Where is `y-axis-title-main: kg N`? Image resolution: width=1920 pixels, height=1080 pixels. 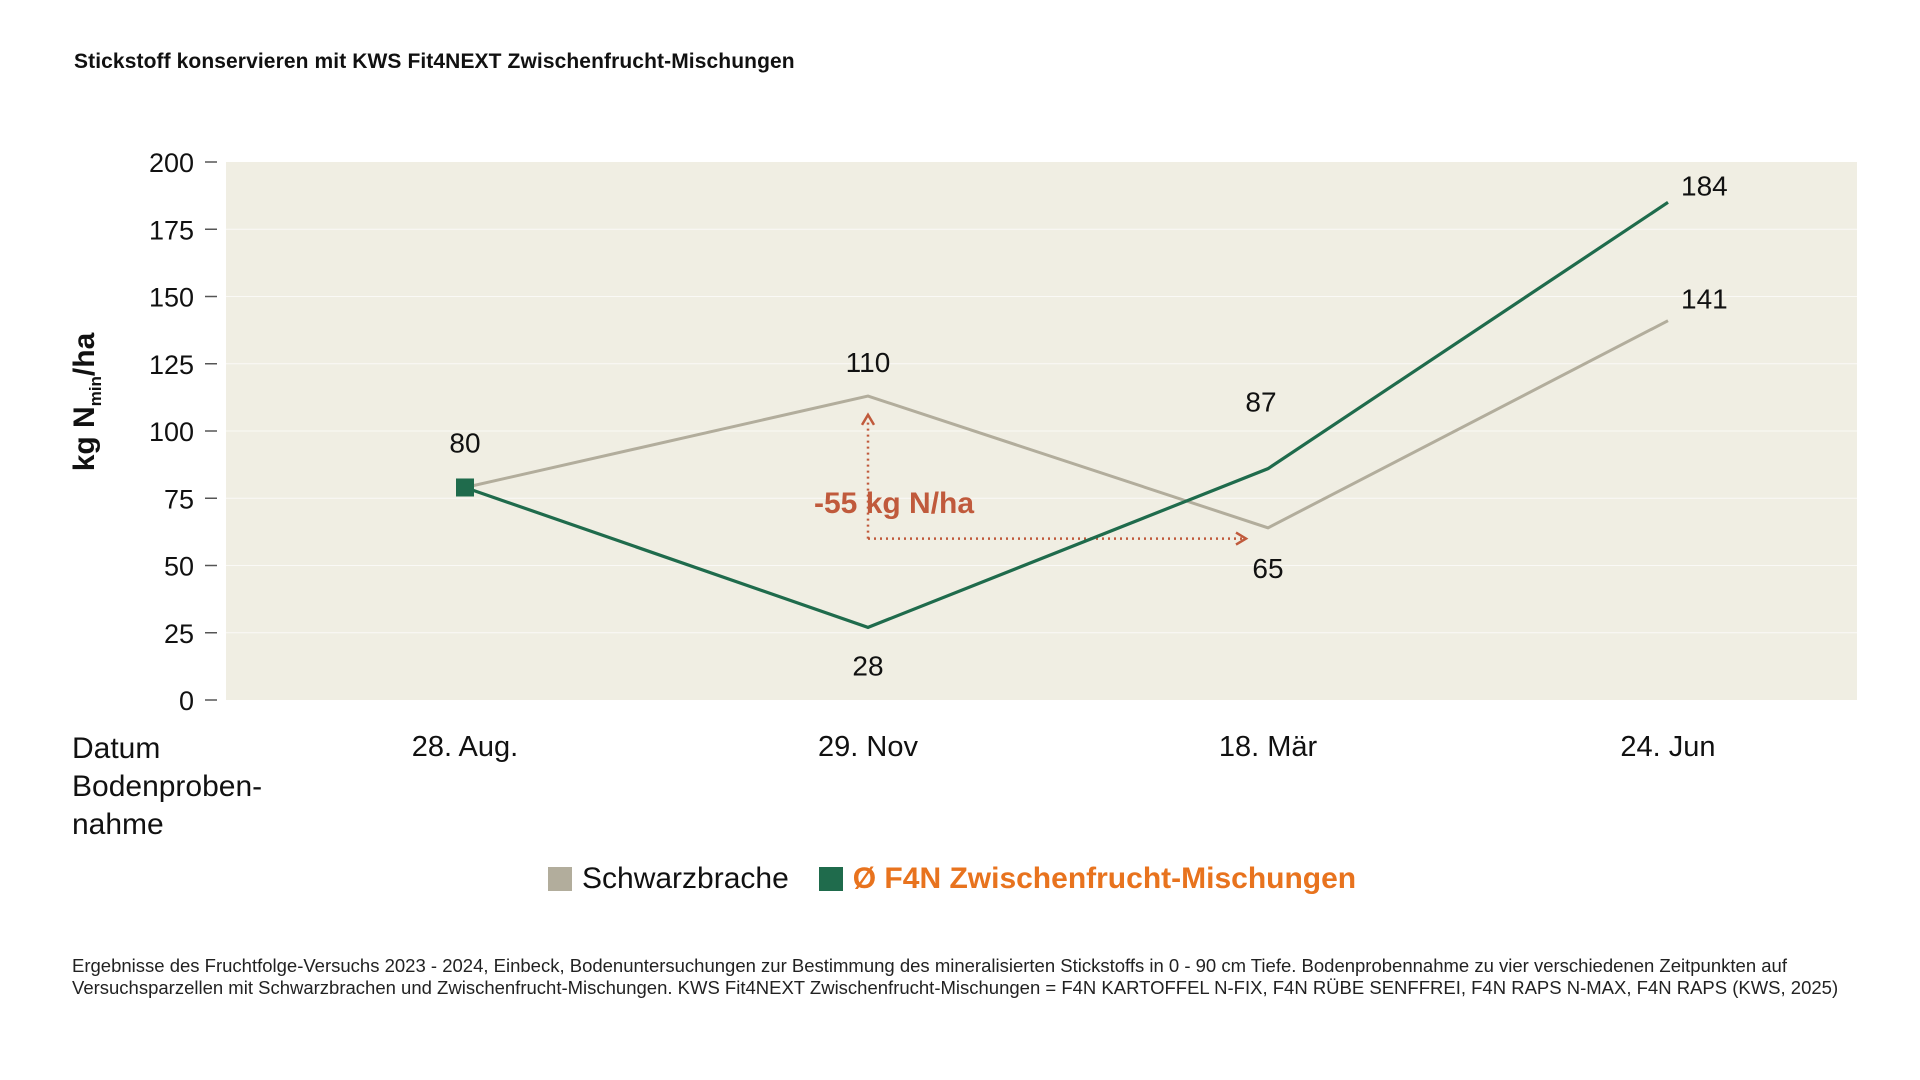 y-axis-title-main: kg N is located at coordinates (84, 438).